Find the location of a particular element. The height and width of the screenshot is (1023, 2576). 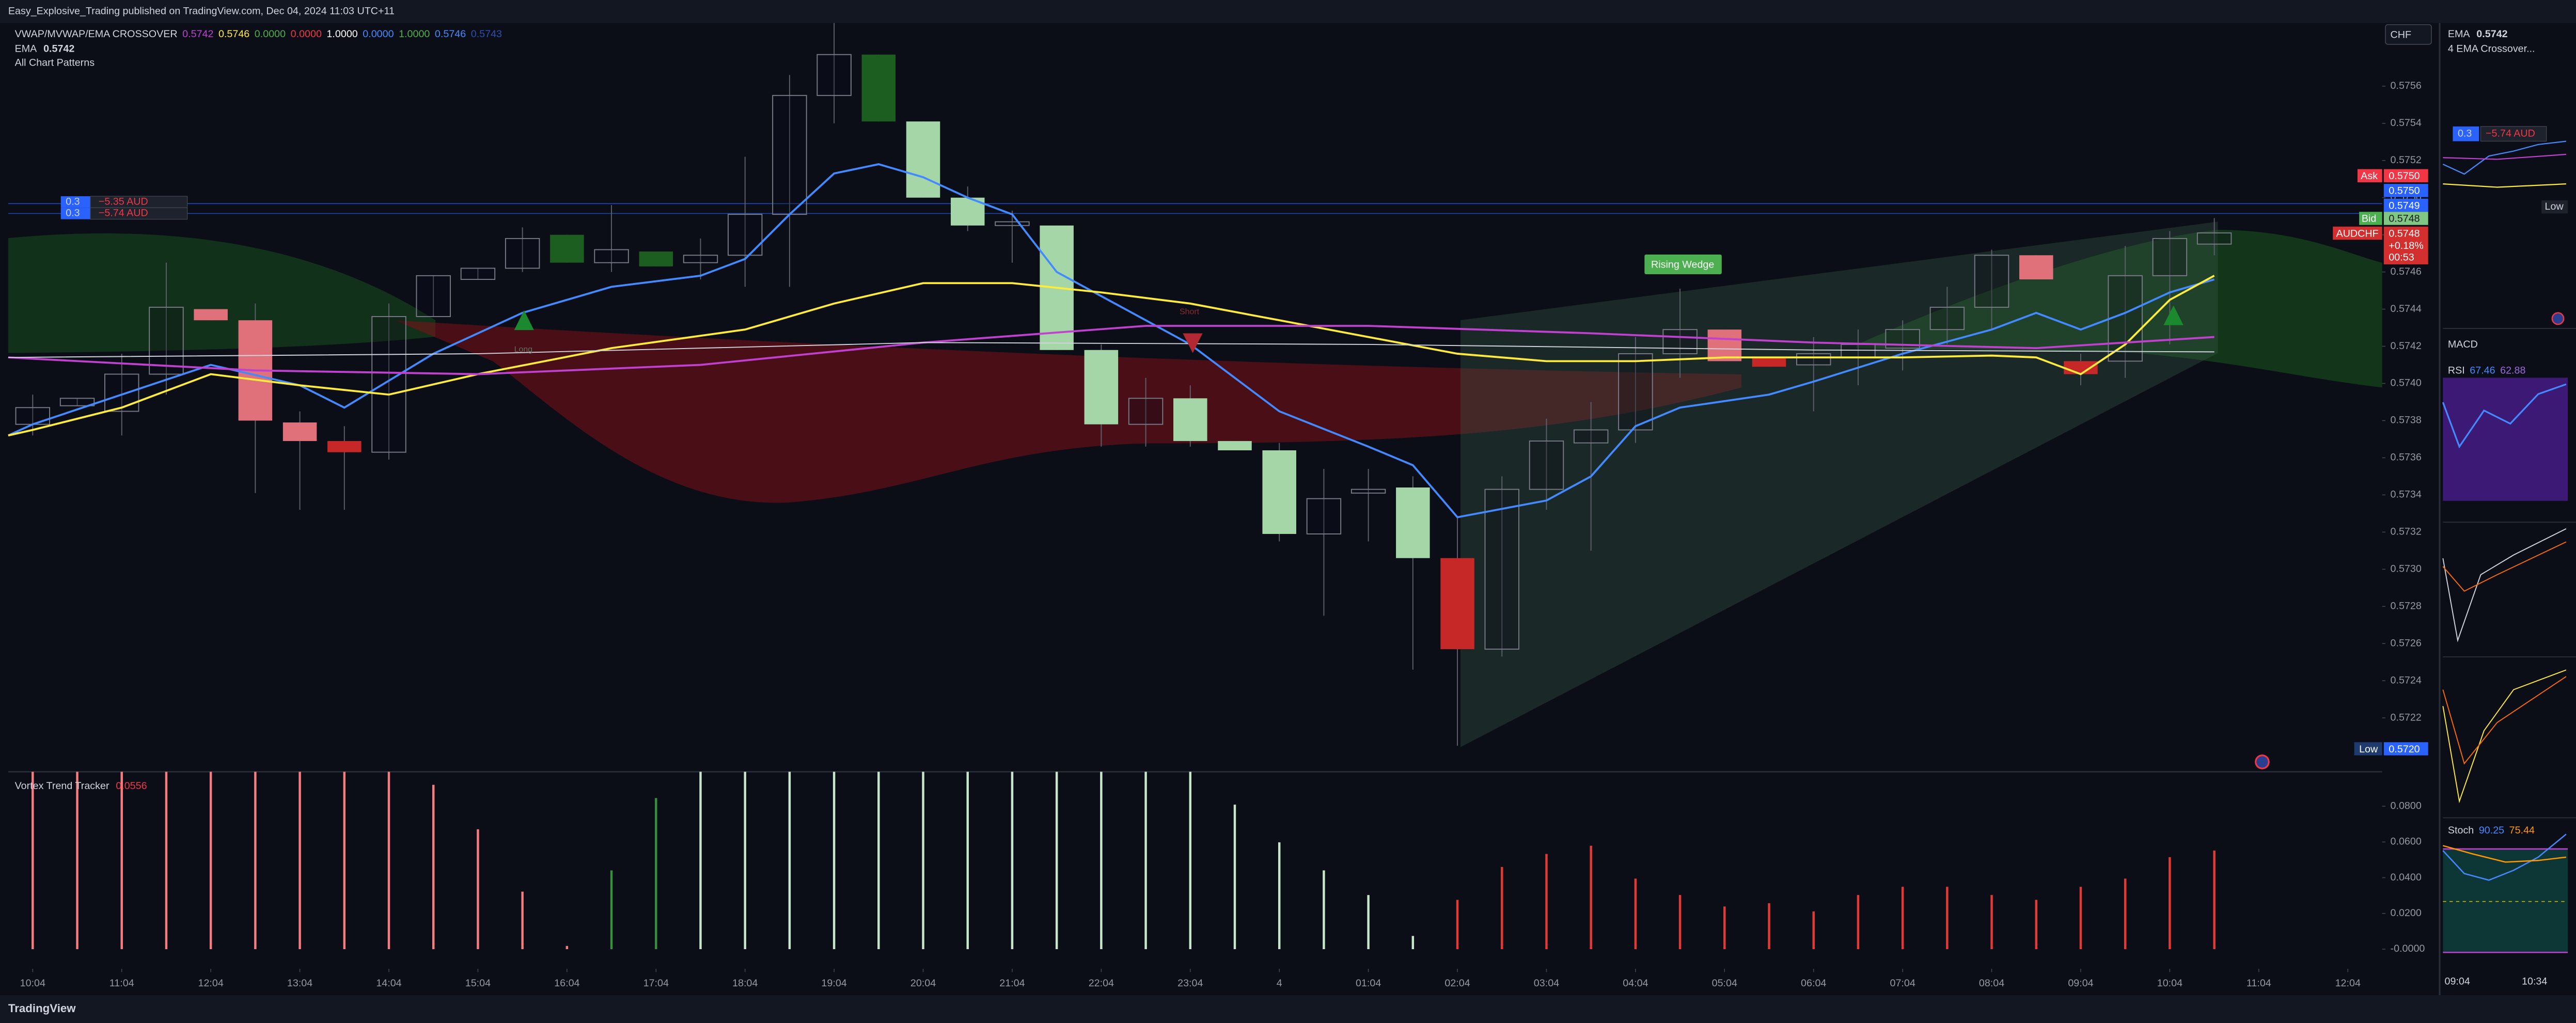

side-time: 09:04 is located at coordinates (2457, 982).